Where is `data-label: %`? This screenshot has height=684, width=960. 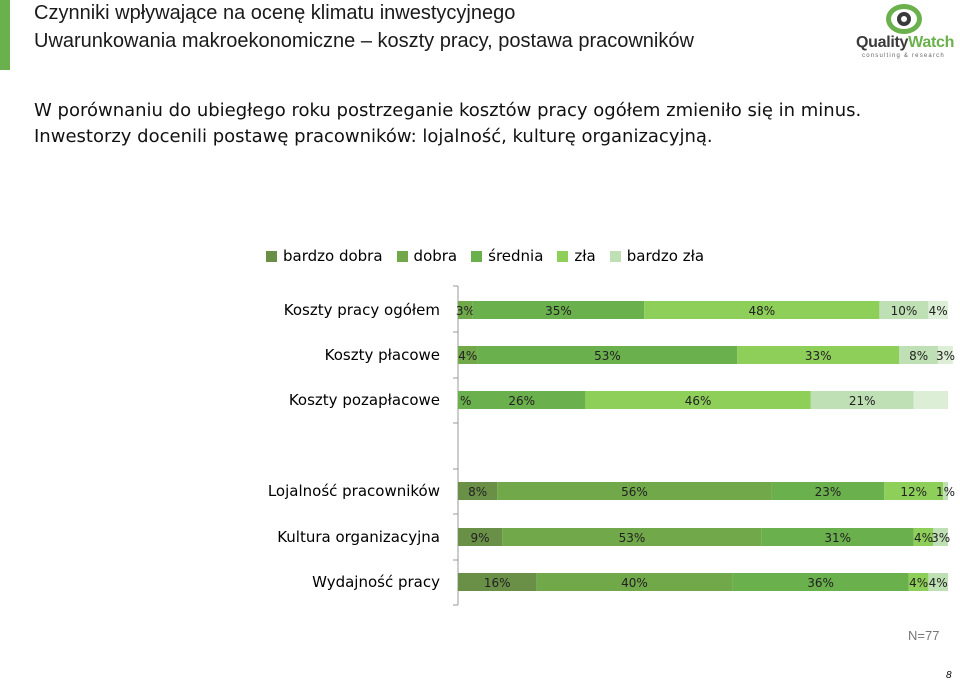 data-label: % is located at coordinates (465, 401).